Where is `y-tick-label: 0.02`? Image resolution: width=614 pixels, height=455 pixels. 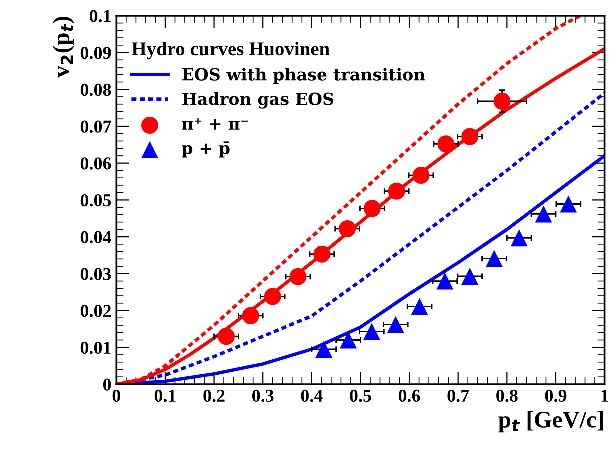
y-tick-label: 0.02 is located at coordinates (96, 311).